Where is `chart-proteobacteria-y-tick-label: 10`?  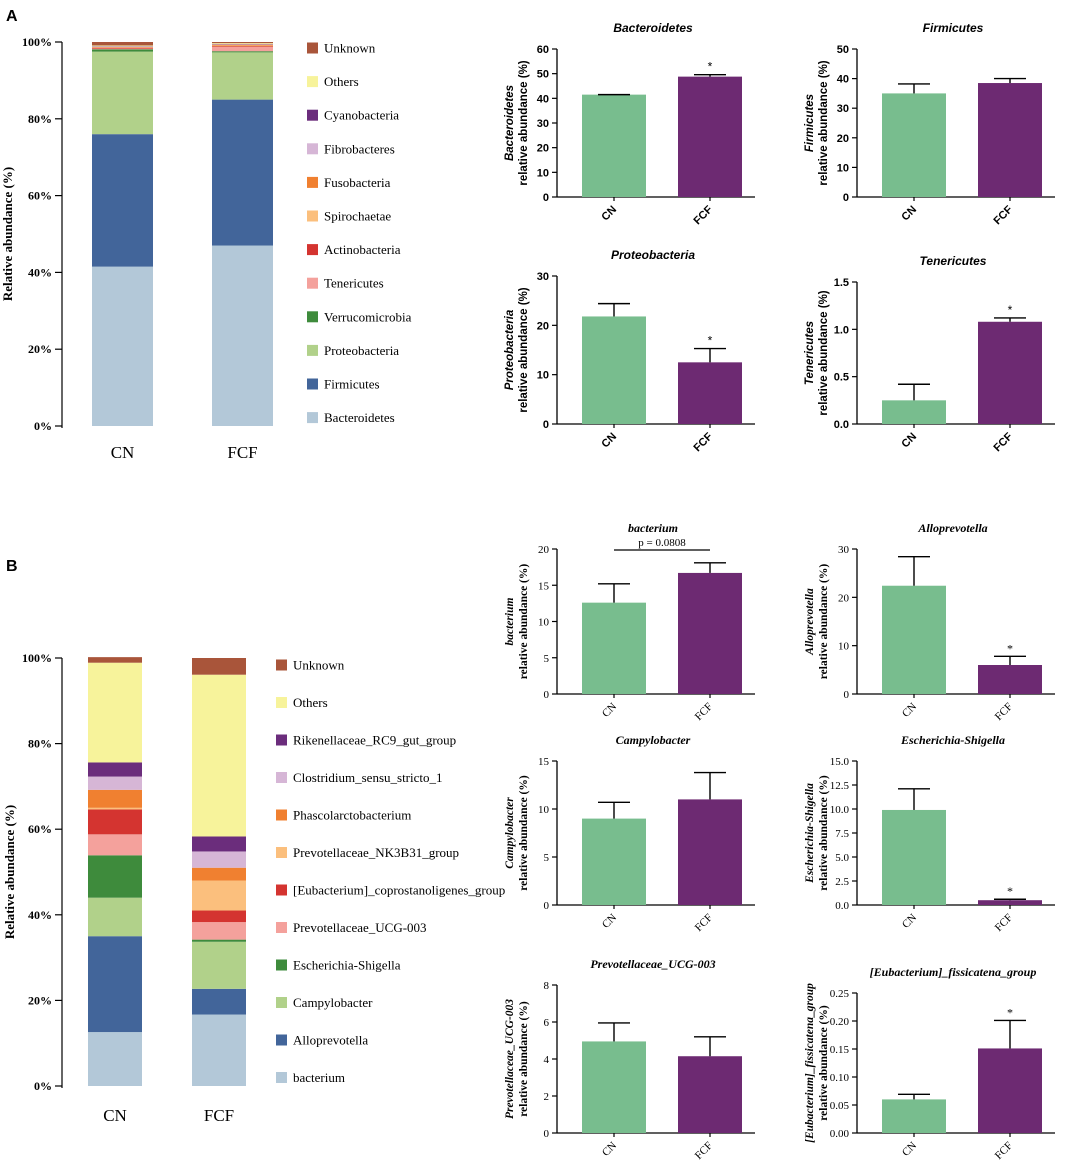
chart-proteobacteria-y-tick-label: 10 is located at coordinates (543, 376).